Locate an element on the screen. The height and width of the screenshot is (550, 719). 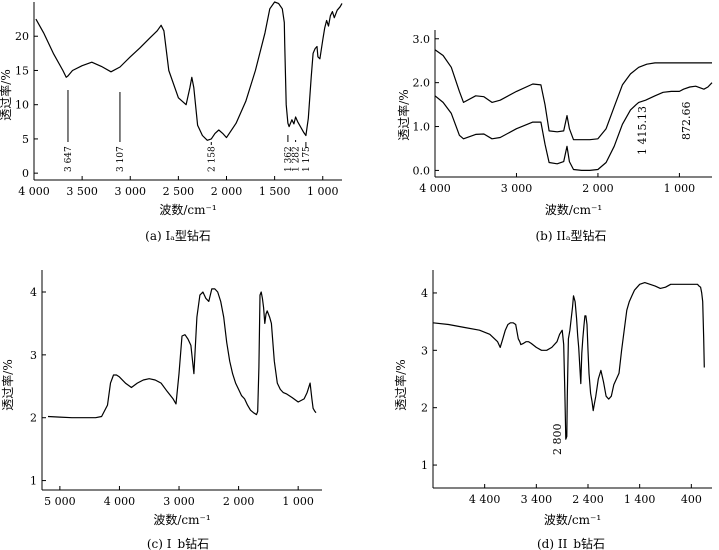
x-tick-label: 3 400 is located at coordinates (537, 499).